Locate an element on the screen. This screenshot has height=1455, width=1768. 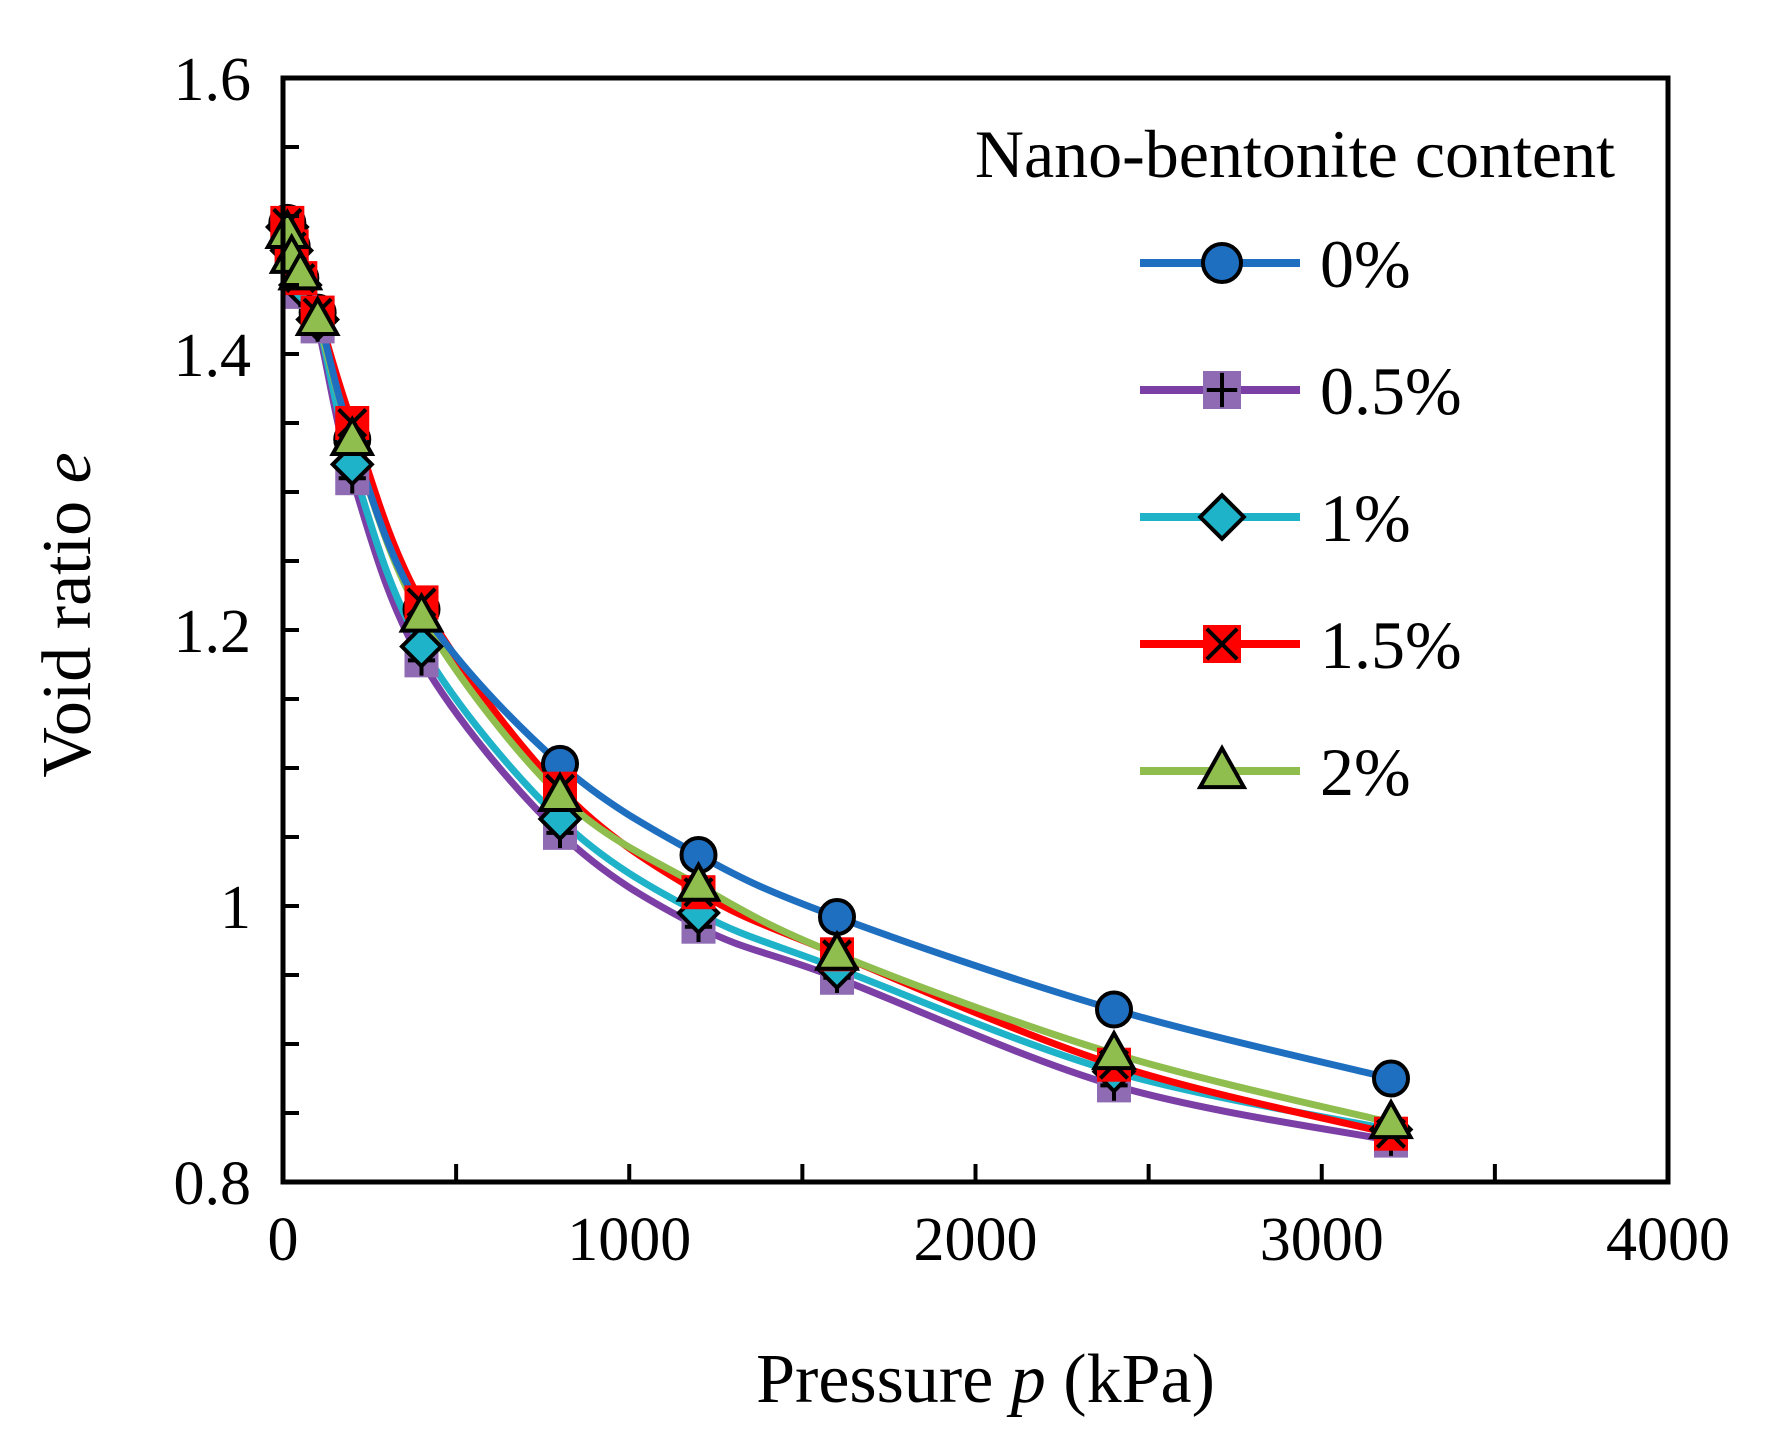
data-point-s4-3-shape is located at coordinates (317, 315).